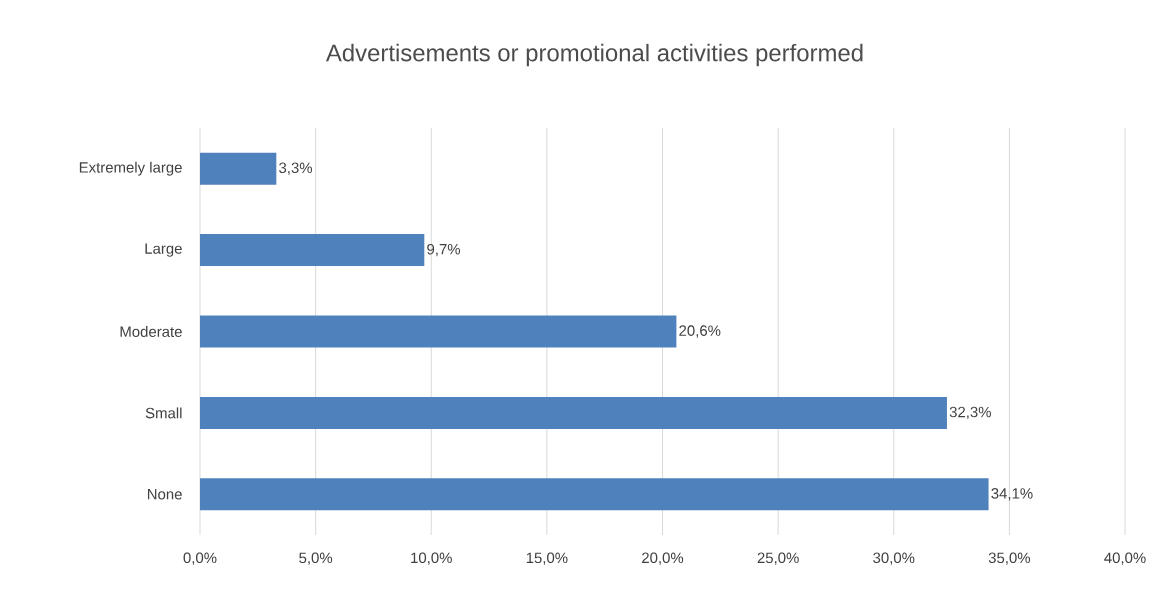  Describe the element at coordinates (164, 494) in the screenshot. I see `y-tick-label: None` at that location.